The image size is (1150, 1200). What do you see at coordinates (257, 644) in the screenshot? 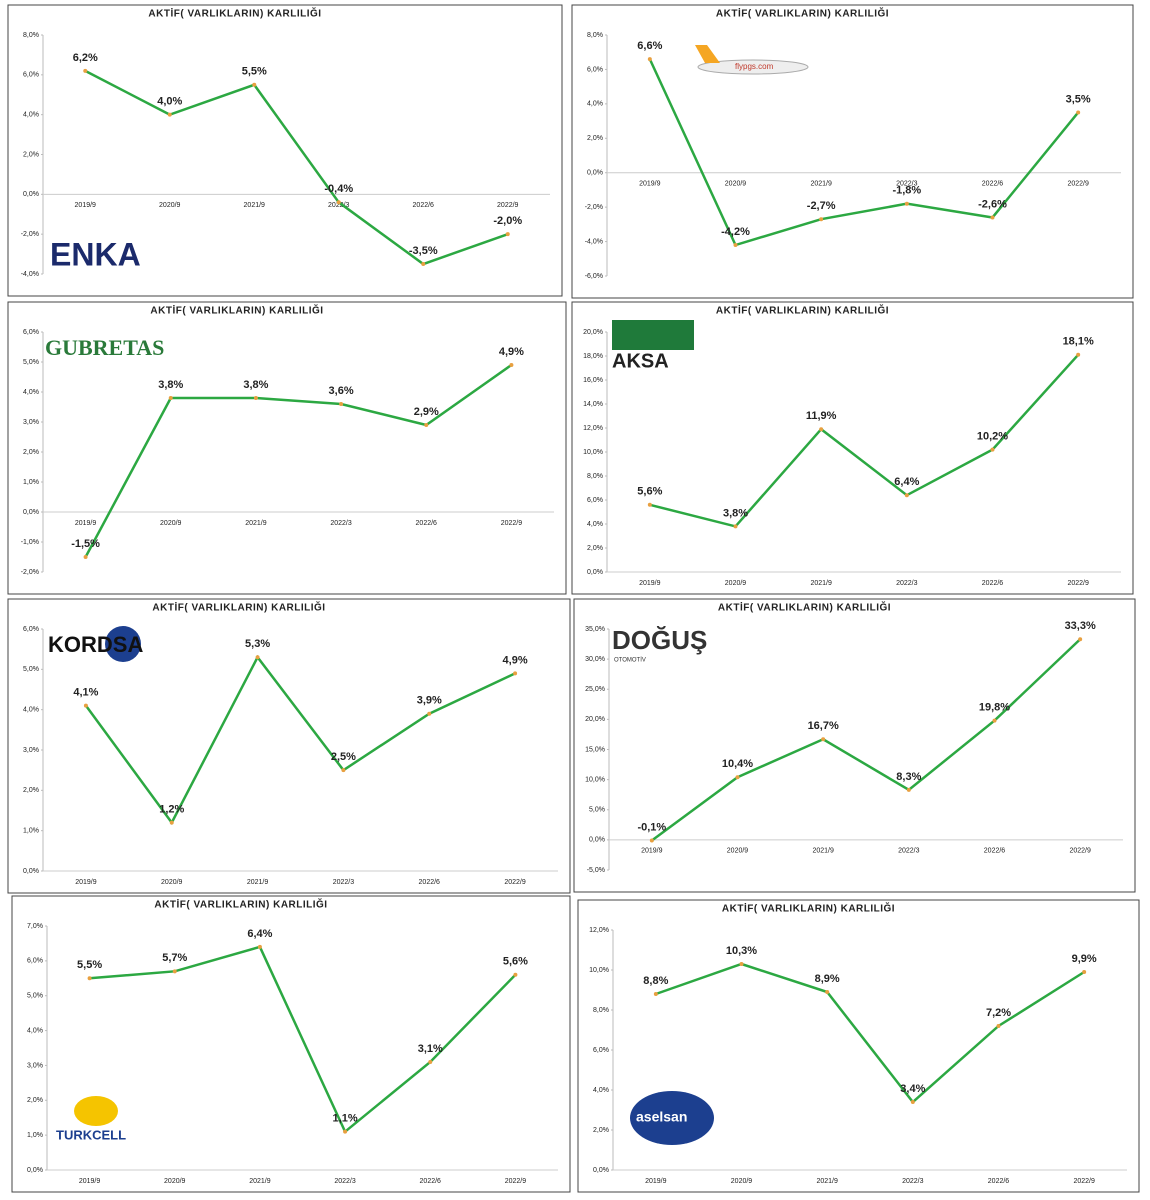
I see `data-label: 5,3%` at bounding box center [257, 644].